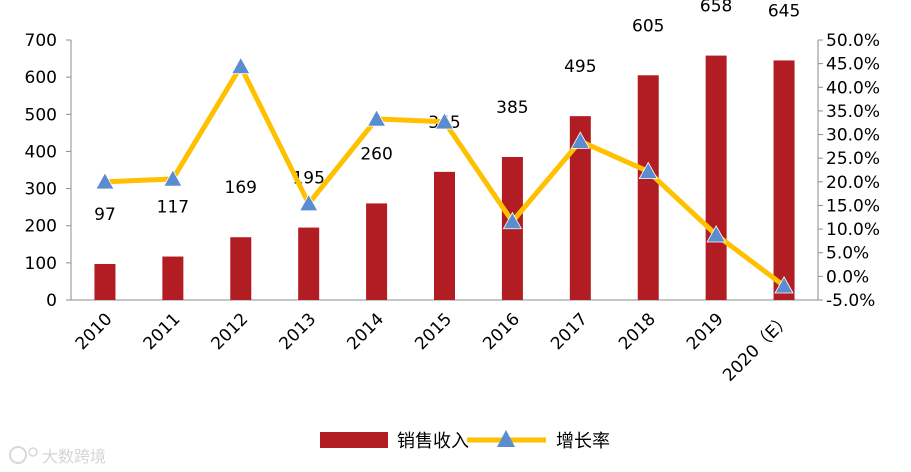  I want to click on x-tick-label: 2014, so click(365, 331).